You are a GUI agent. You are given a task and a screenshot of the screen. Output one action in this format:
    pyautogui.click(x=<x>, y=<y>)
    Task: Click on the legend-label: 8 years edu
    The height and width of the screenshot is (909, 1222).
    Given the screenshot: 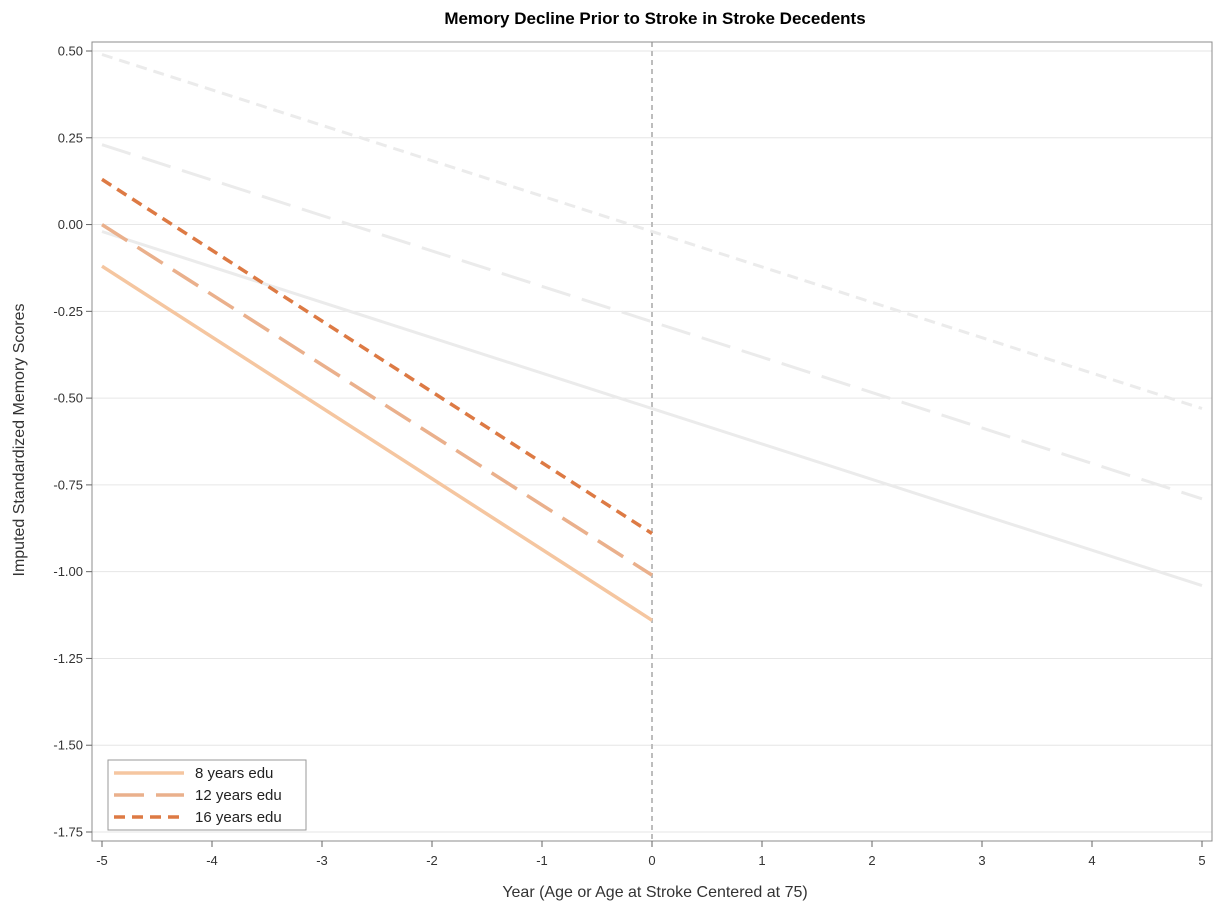 What is the action you would take?
    pyautogui.click(x=234, y=773)
    